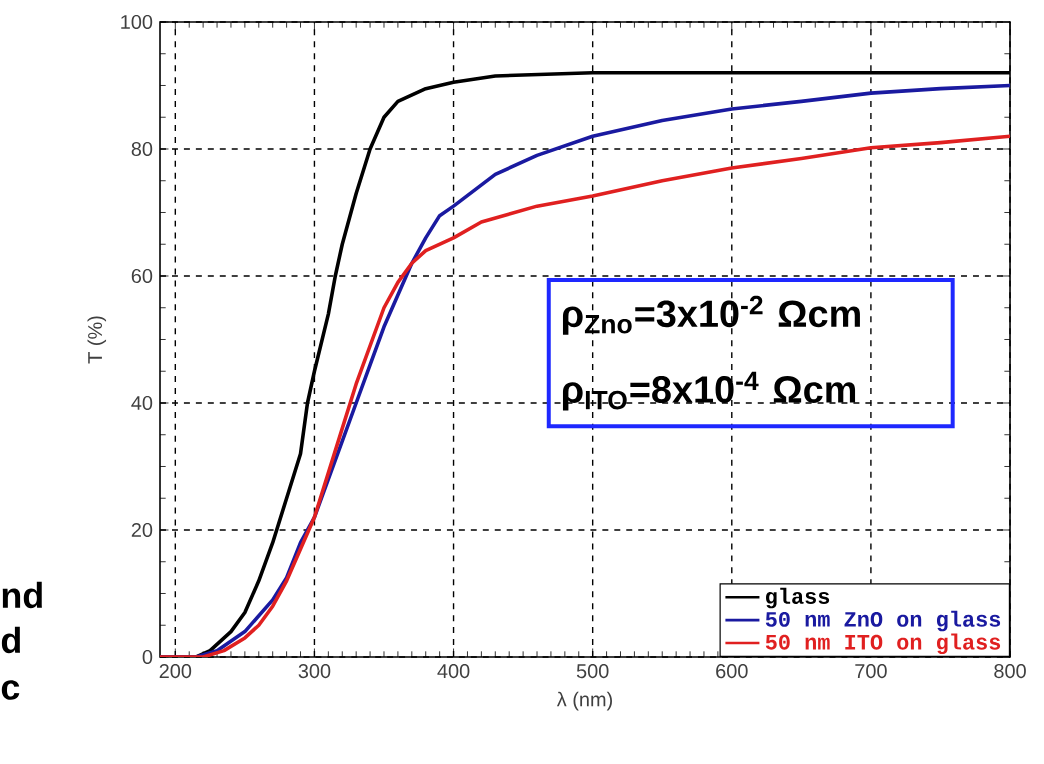 The image size is (1044, 764). I want to click on x-tick-label: 300, so click(314, 671).